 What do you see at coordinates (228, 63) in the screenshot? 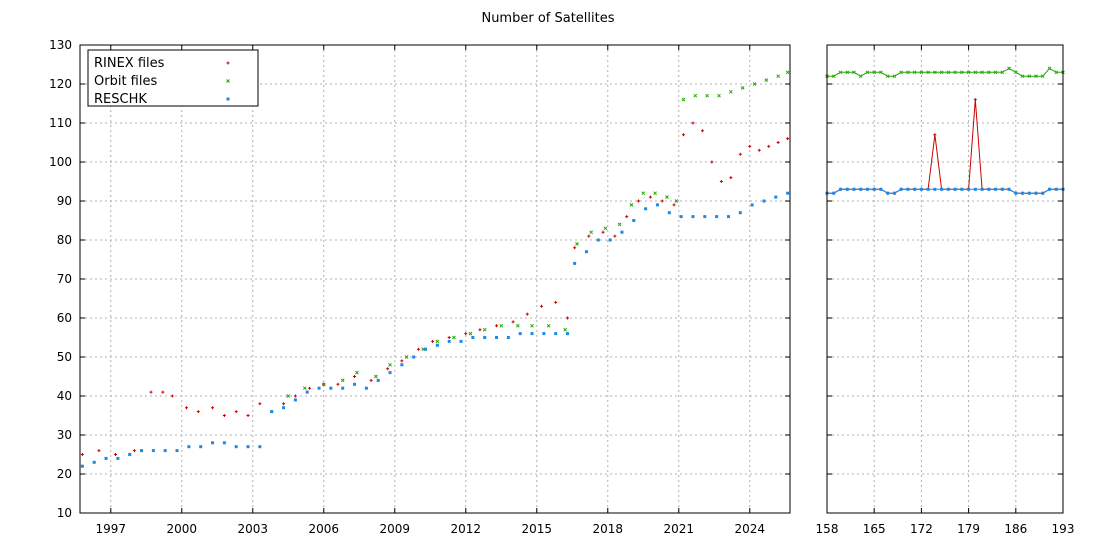
I see `legend-marker` at bounding box center [228, 63].